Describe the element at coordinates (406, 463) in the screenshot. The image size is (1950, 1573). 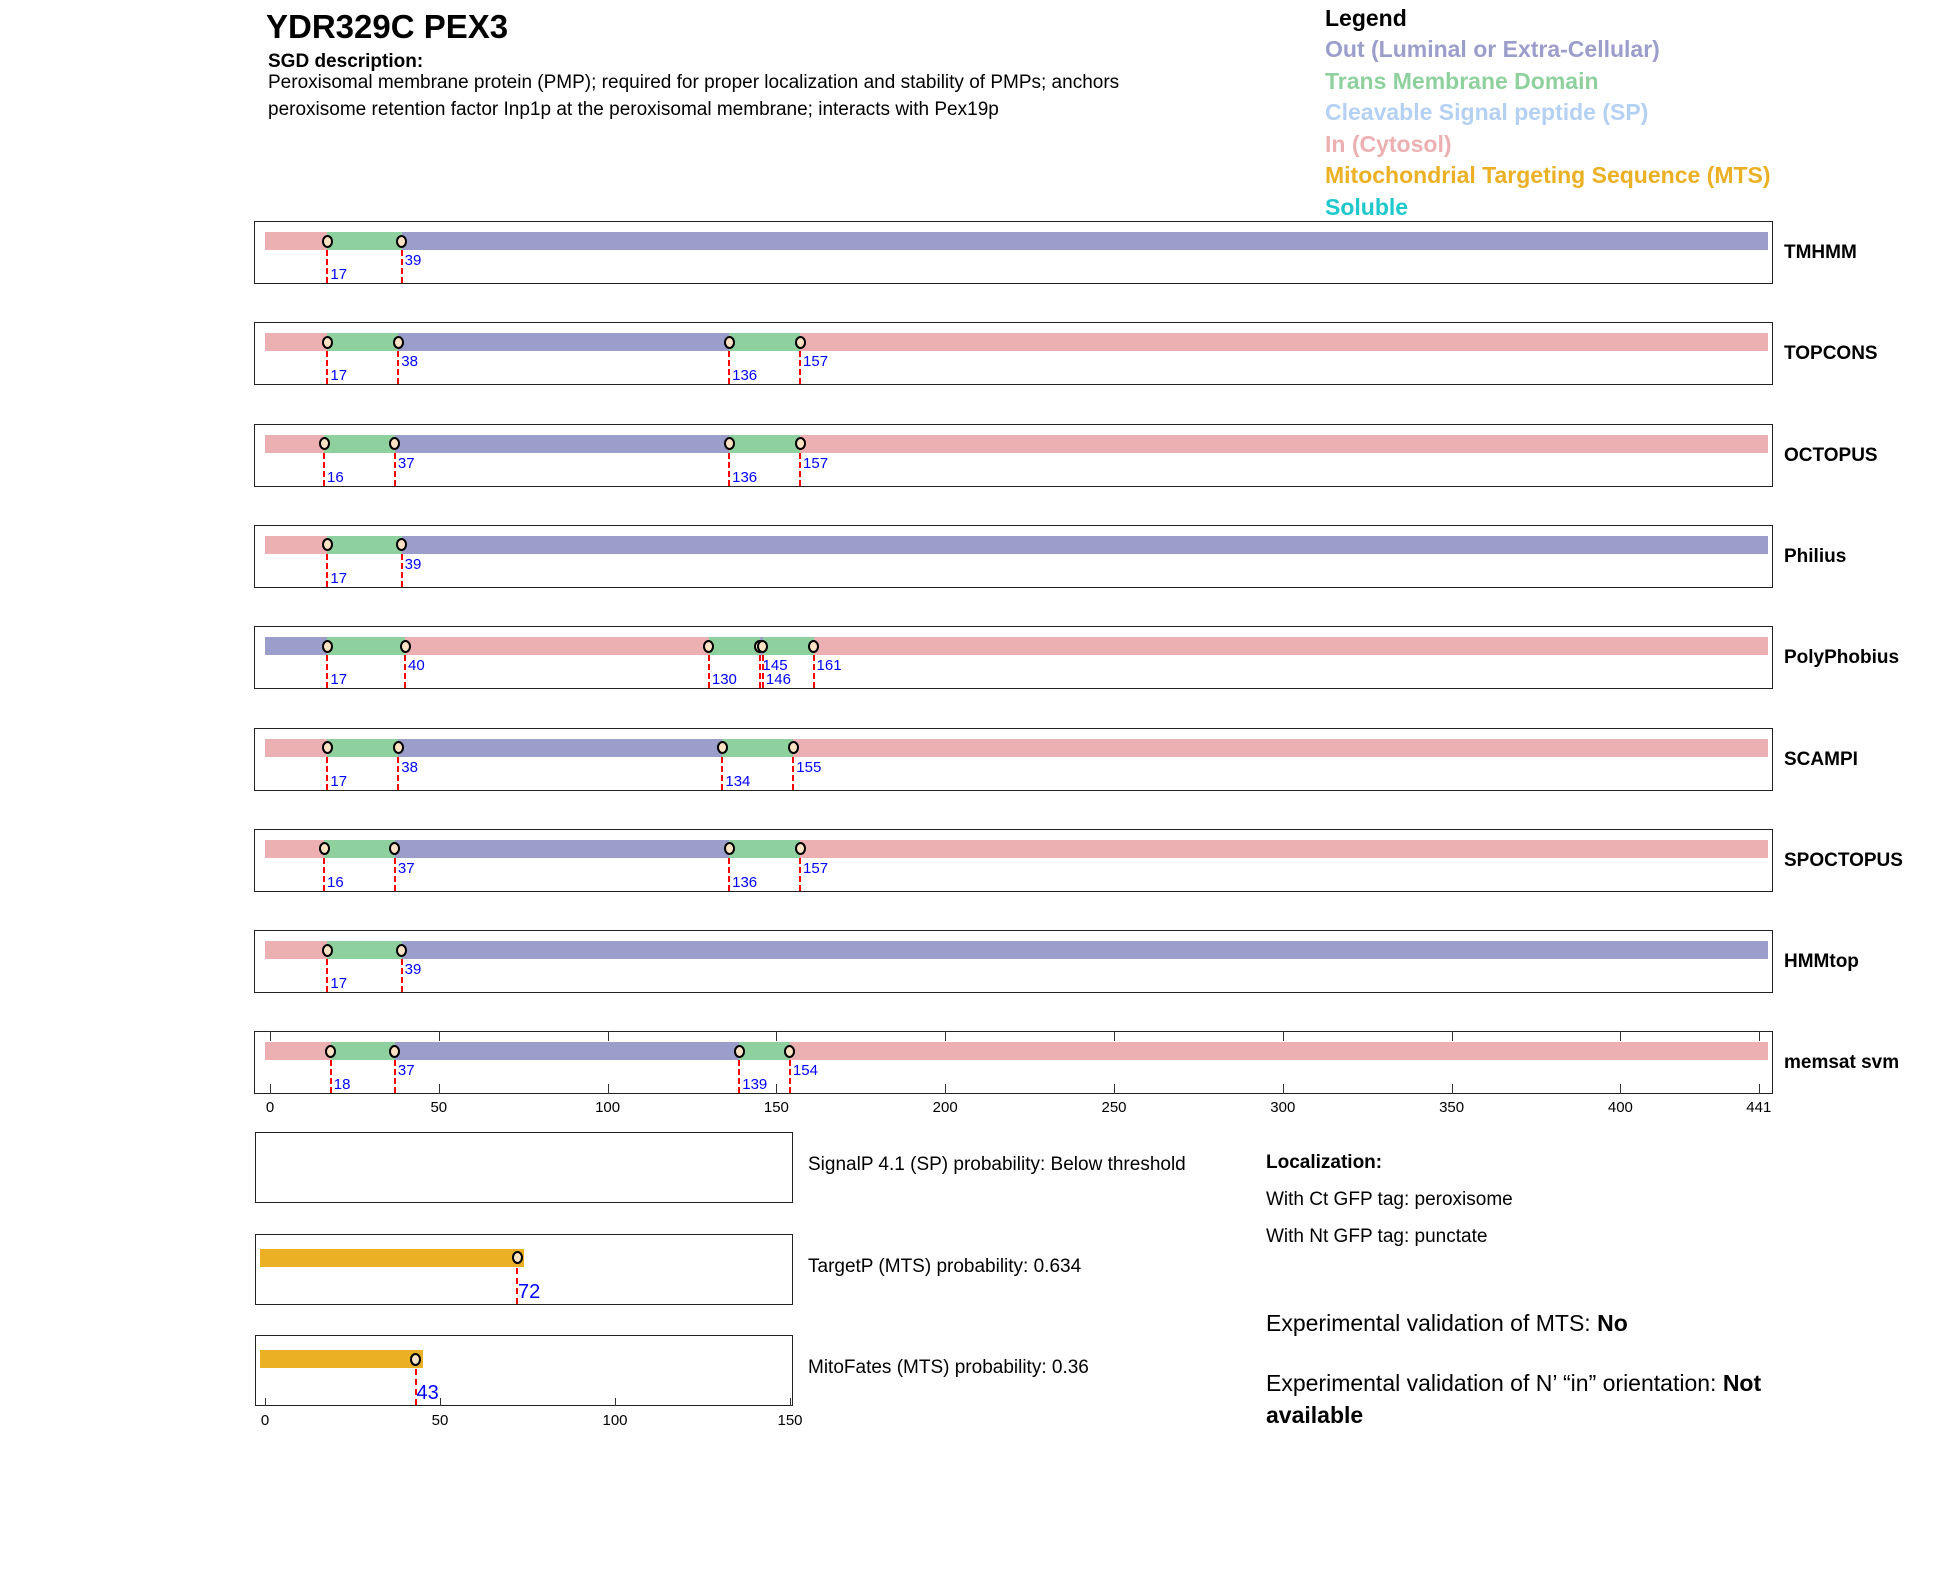
I see `boundary-label: 37` at that location.